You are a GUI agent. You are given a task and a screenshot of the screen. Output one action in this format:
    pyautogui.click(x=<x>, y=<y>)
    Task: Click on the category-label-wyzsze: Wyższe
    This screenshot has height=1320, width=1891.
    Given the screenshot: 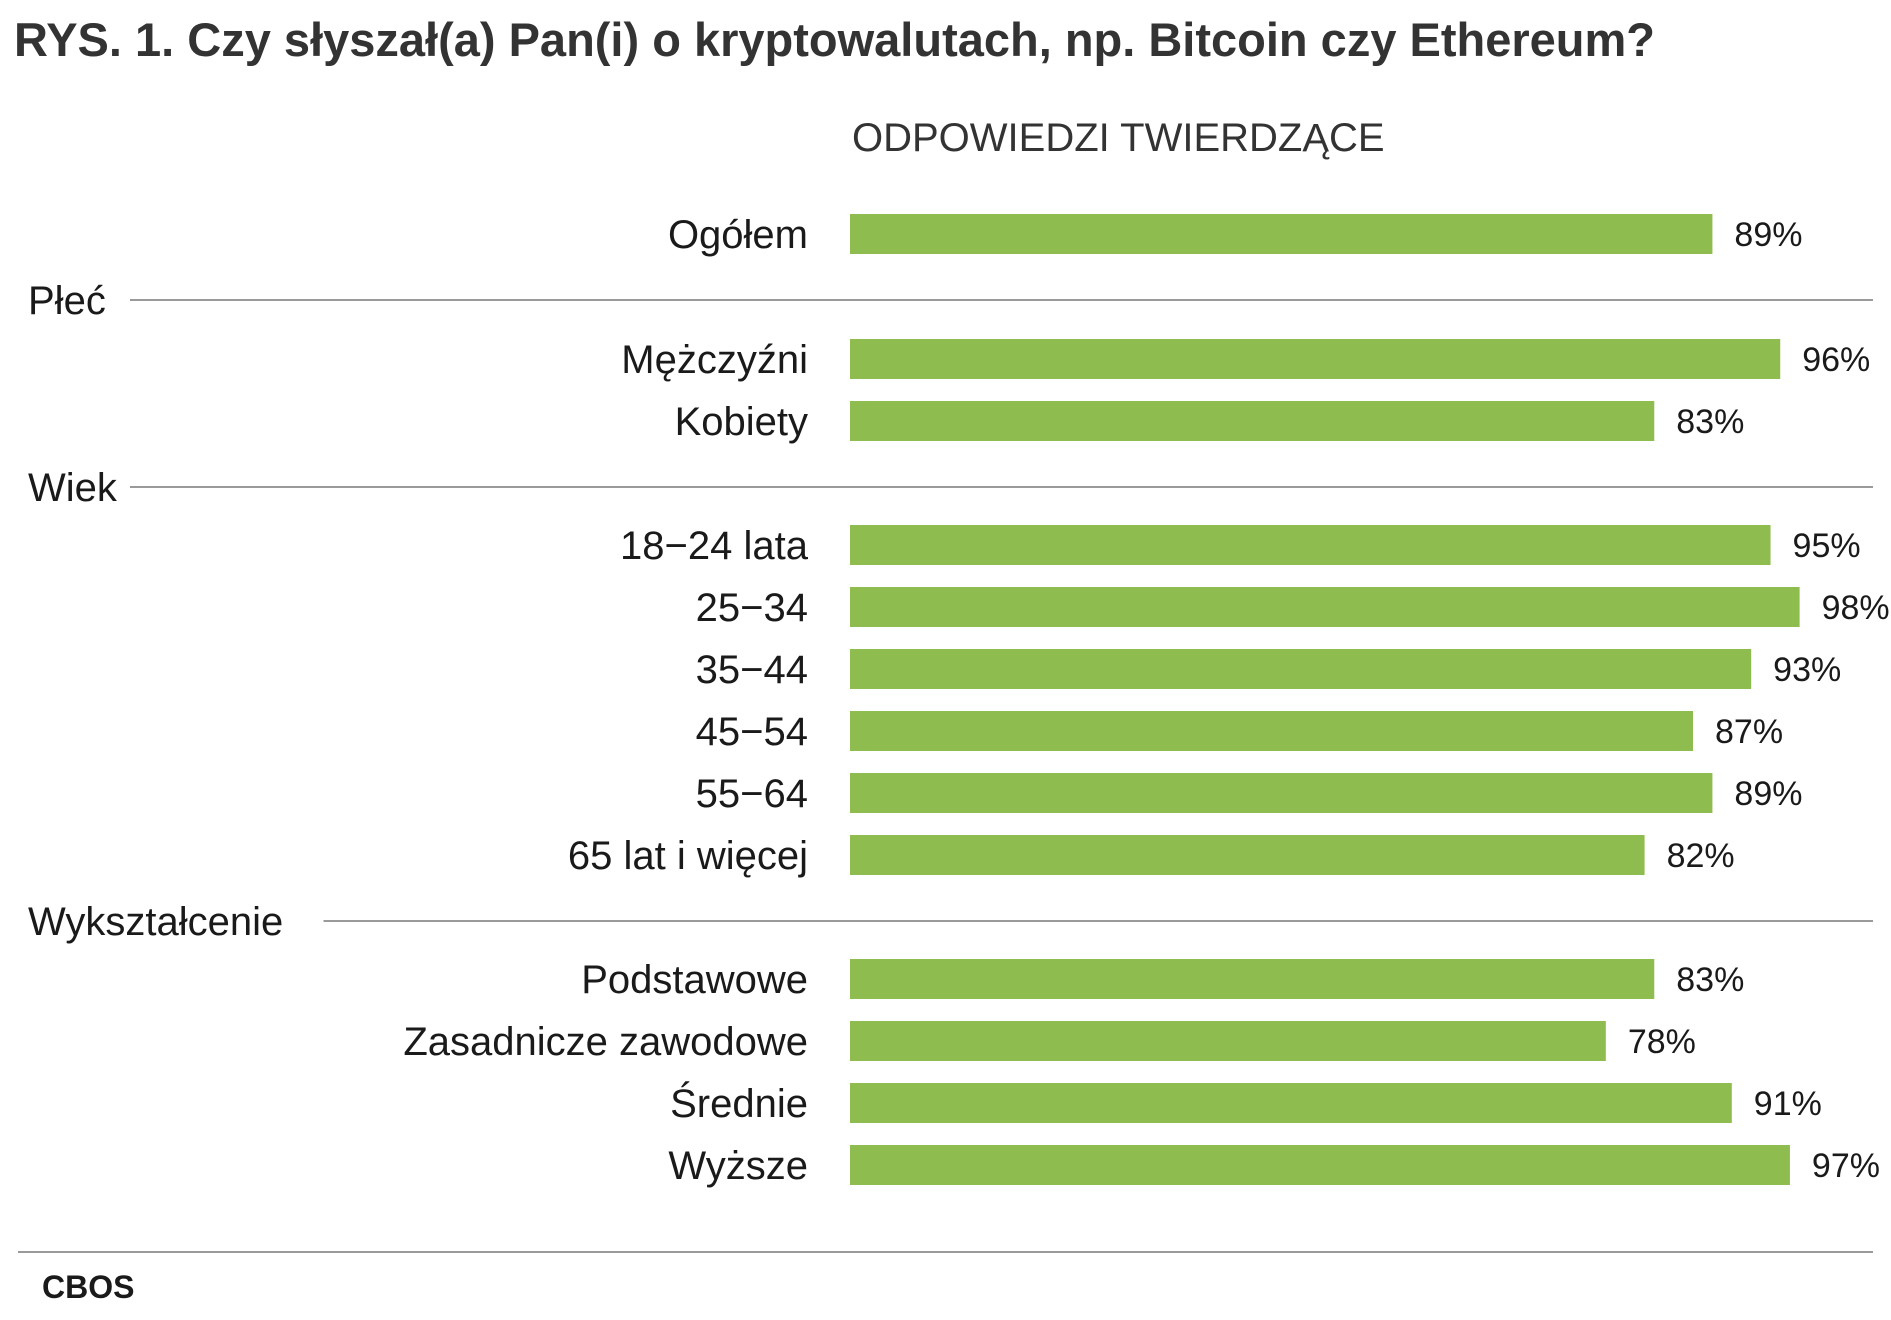 What is the action you would take?
    pyautogui.click(x=738, y=1166)
    